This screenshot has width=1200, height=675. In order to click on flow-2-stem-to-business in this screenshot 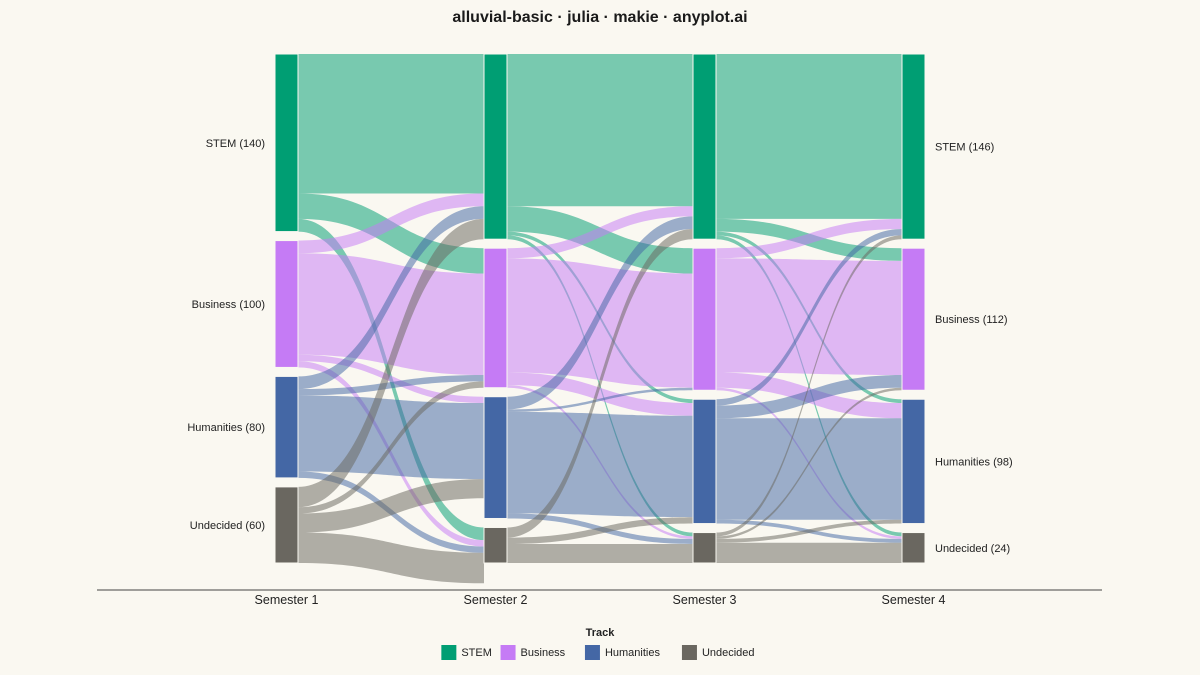, I will do `click(600, 240)`.